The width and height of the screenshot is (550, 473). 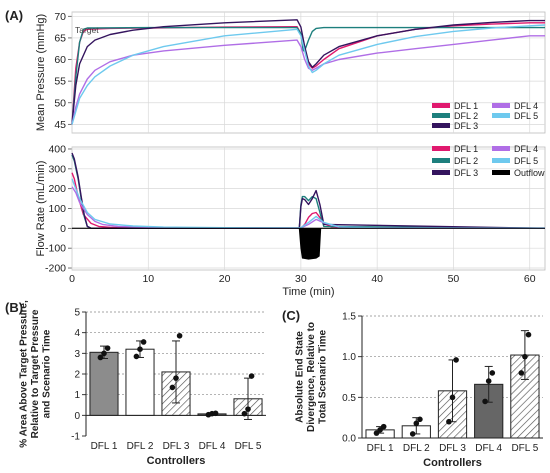 I want to click on divergence-category-label: DFL 3, so click(x=452, y=448).